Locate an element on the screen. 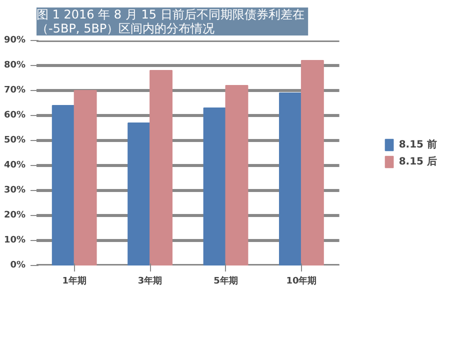 The height and width of the screenshot is (344, 455). x-tick-label: 1年期 is located at coordinates (74, 281).